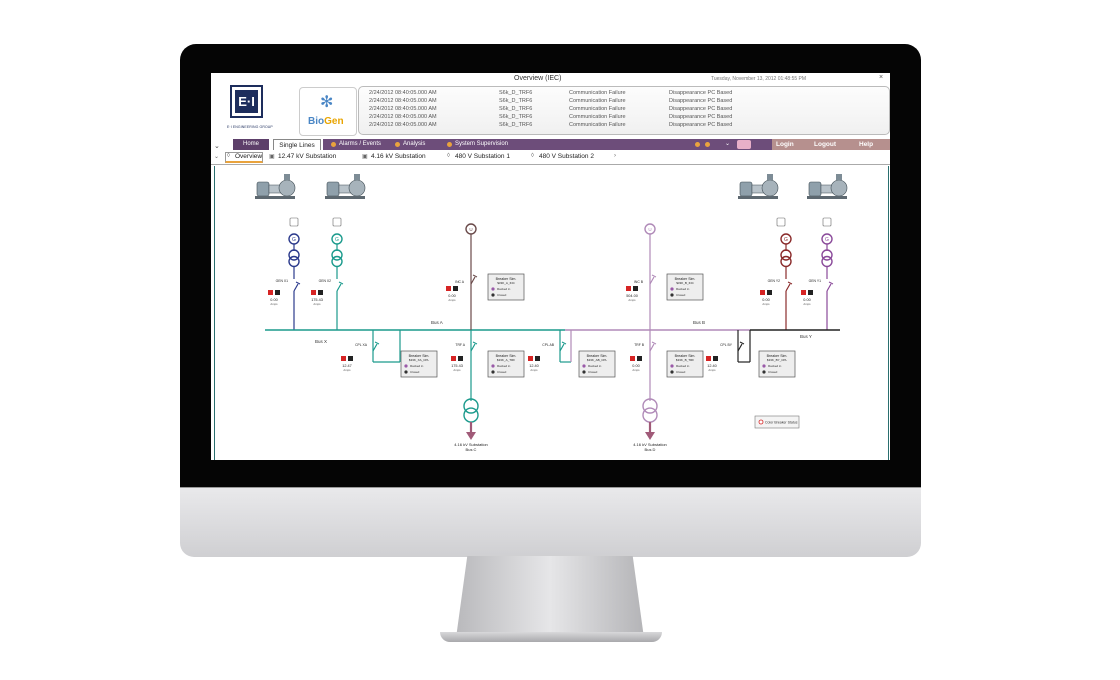  I want to click on gen-x1-red-indicator, so click(270, 292).